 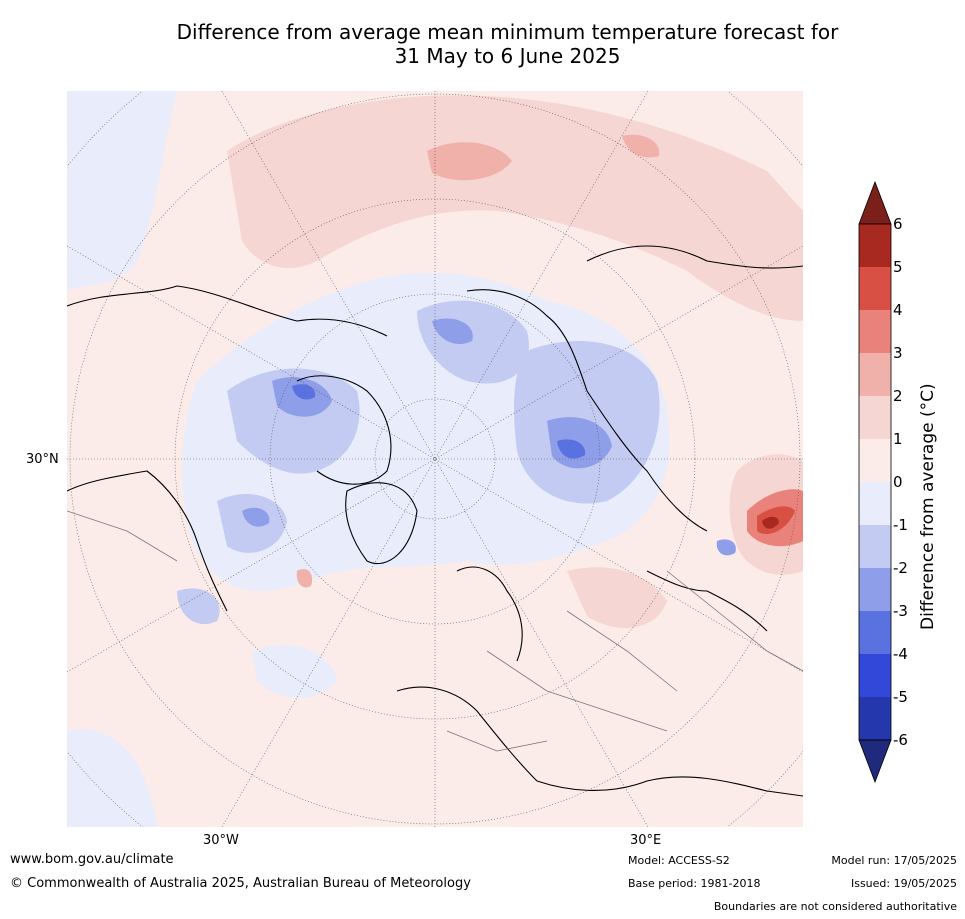 I want to click on lat-label-30n: 30°N, so click(x=42, y=459).